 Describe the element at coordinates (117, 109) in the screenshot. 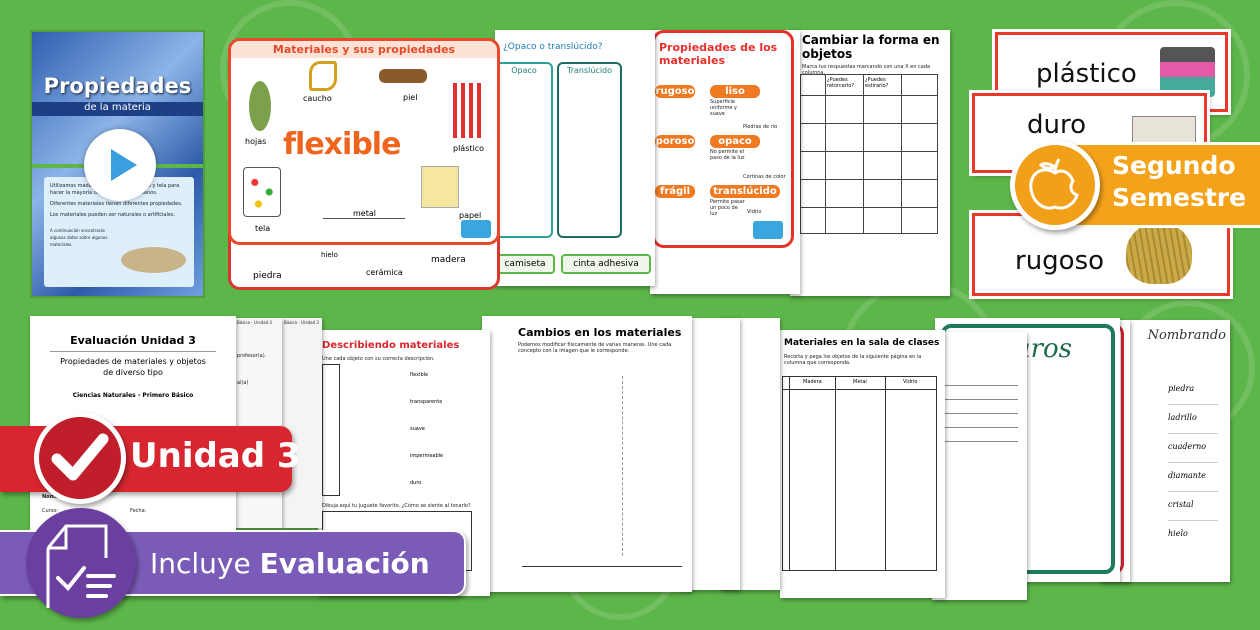

I see `slide-subtitle: de la materia` at that location.